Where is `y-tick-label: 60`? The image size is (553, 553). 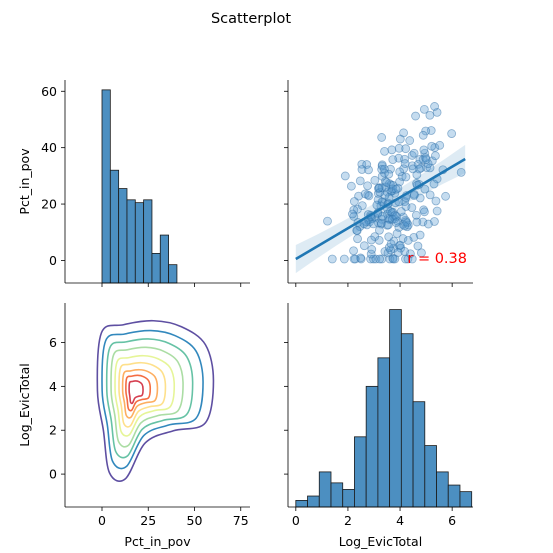
y-tick-label: 60 is located at coordinates (49, 91).